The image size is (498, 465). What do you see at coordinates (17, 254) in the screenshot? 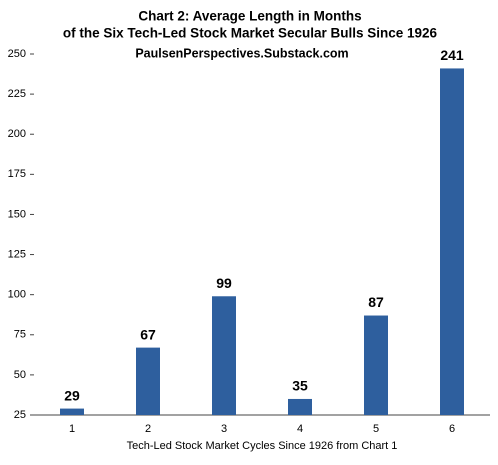
I see `y-tick-label: 125` at bounding box center [17, 254].